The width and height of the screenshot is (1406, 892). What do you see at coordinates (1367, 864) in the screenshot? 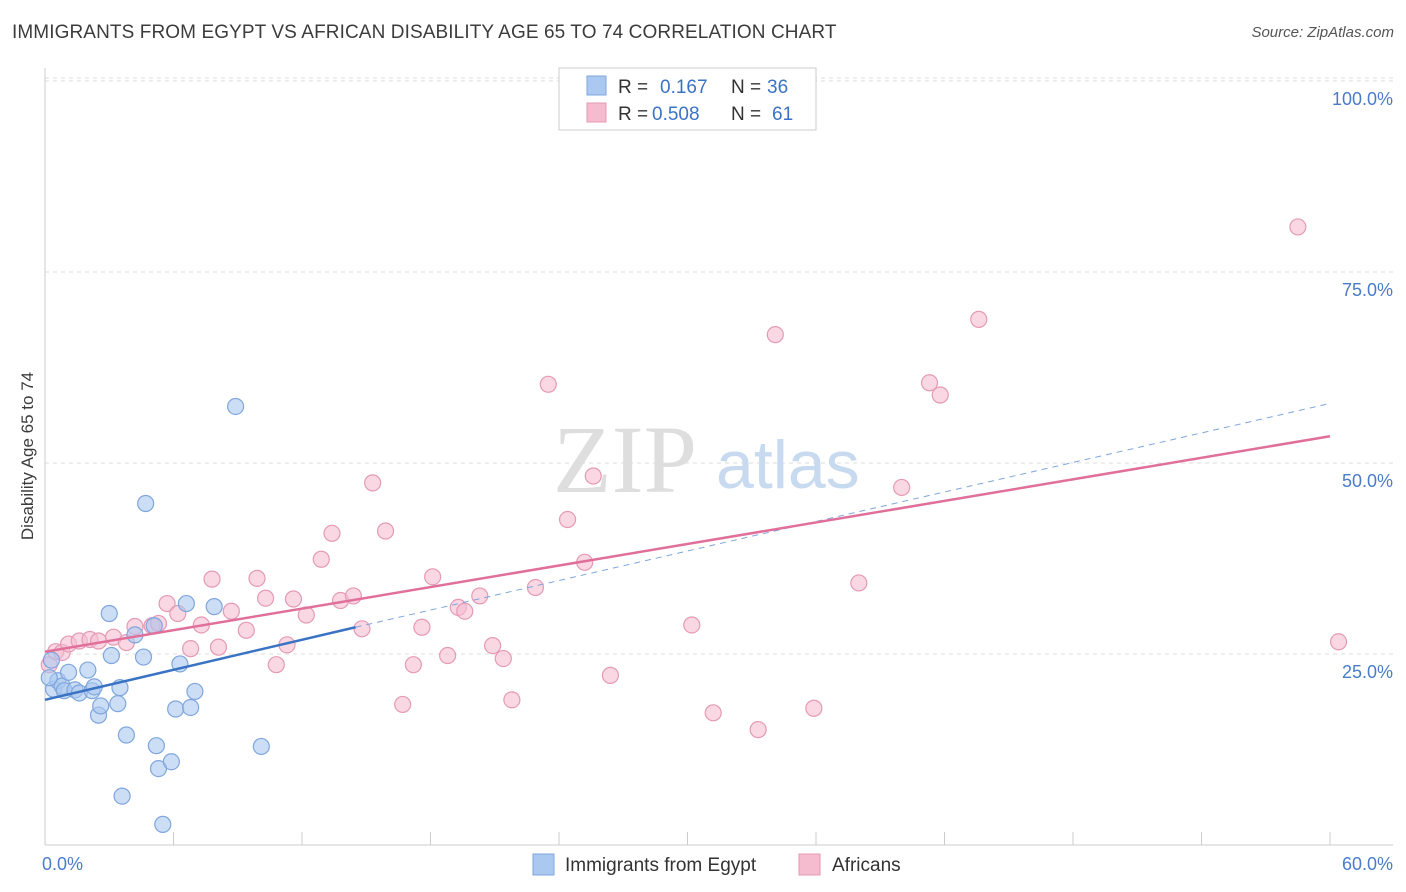
I see `x-tick-label: 60.0%` at bounding box center [1367, 864].